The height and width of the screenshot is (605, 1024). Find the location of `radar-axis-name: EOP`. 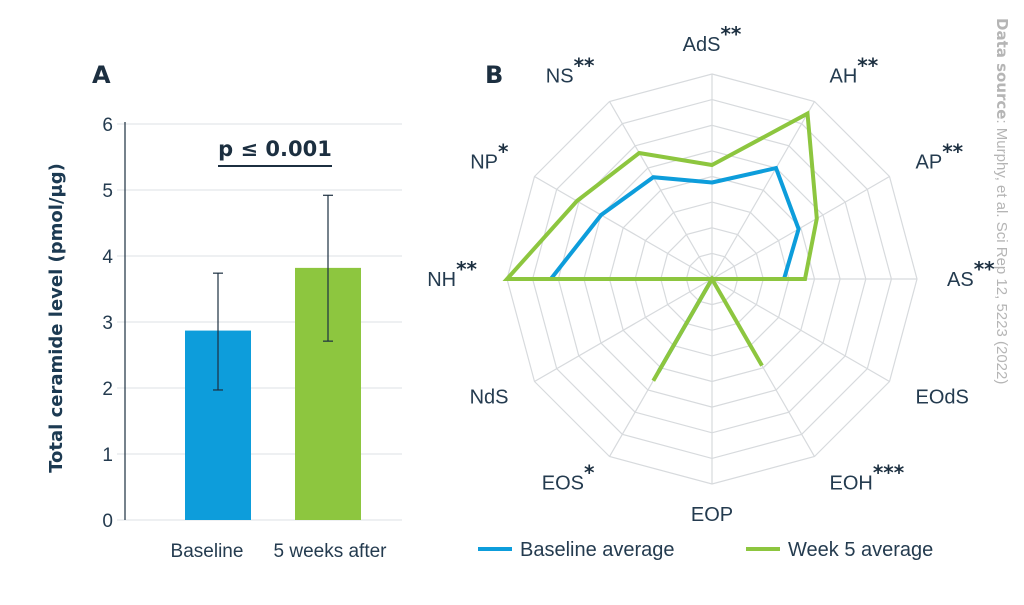

radar-axis-name: EOP is located at coordinates (712, 515).